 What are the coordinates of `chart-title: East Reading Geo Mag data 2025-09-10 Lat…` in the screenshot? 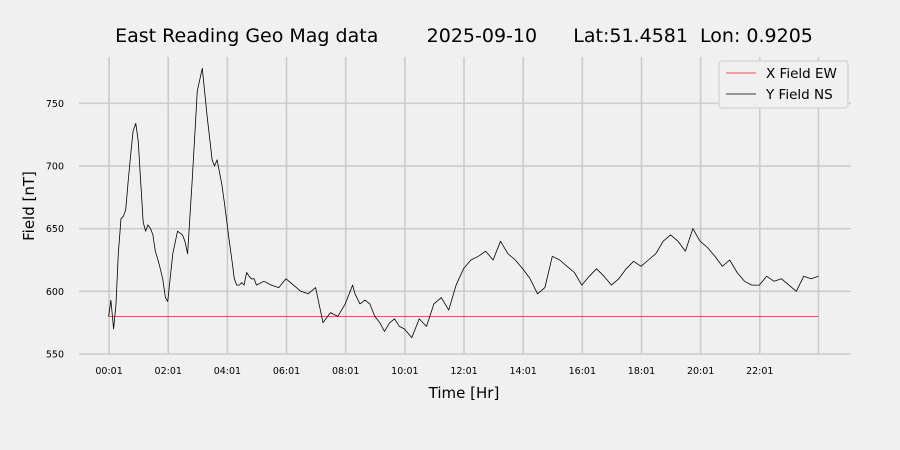 It's located at (464, 36).